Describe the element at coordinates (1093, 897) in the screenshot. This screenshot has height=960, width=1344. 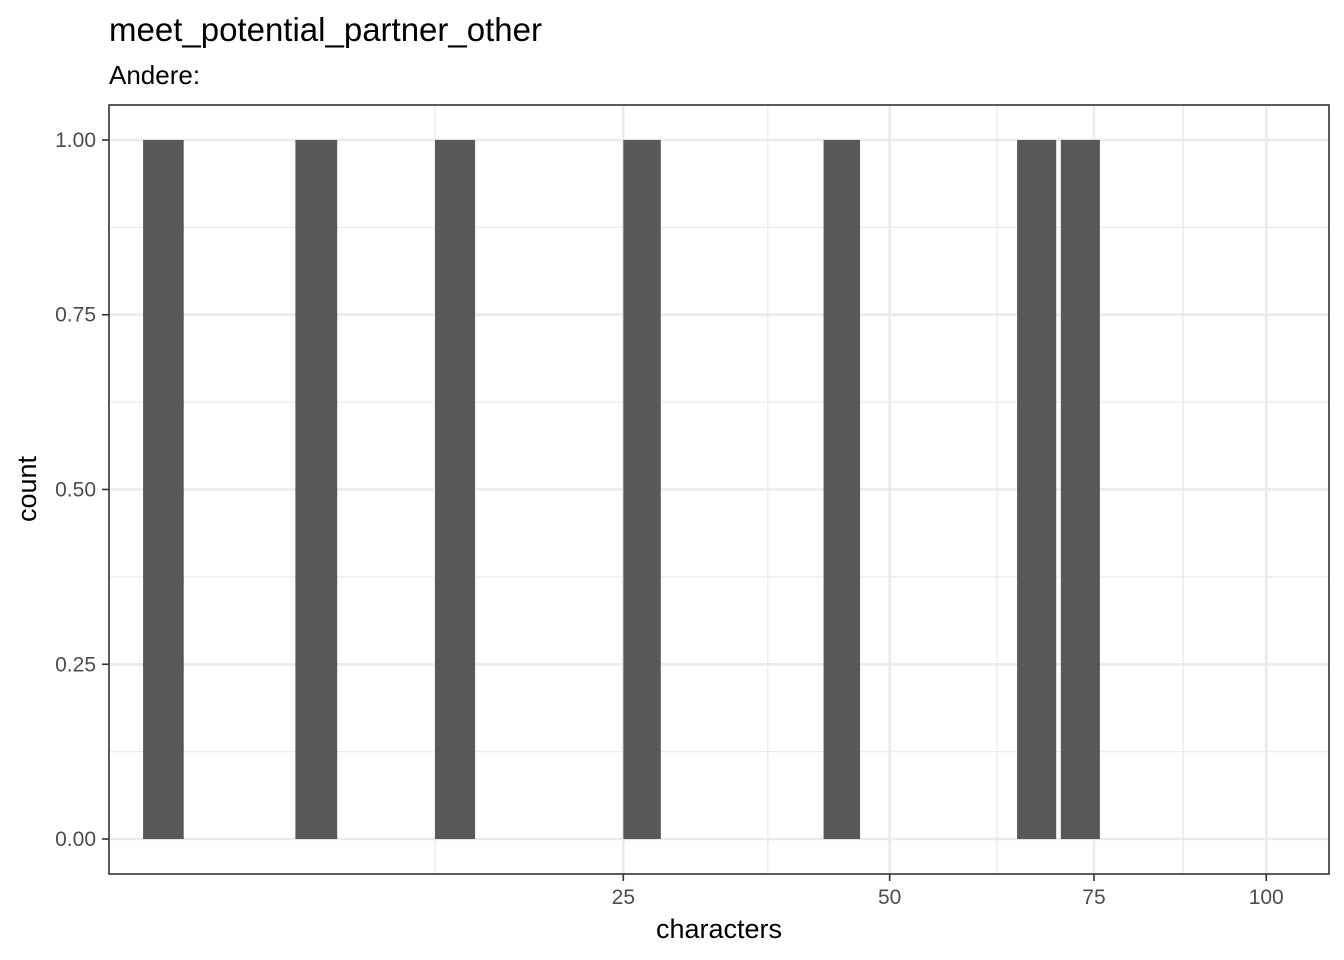
I see `x-tick-label: 75` at that location.